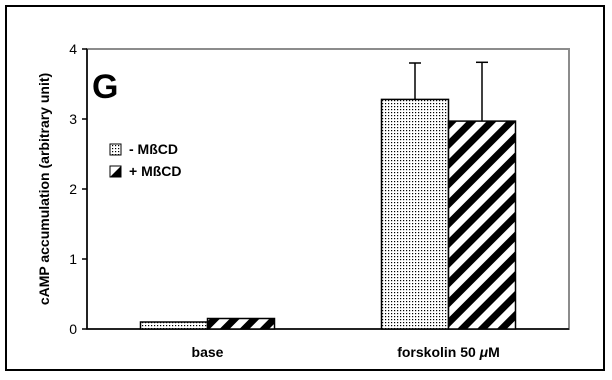 This screenshot has height=380, width=612. Describe the element at coordinates (73, 189) in the screenshot. I see `y-tick-label: 2` at that location.